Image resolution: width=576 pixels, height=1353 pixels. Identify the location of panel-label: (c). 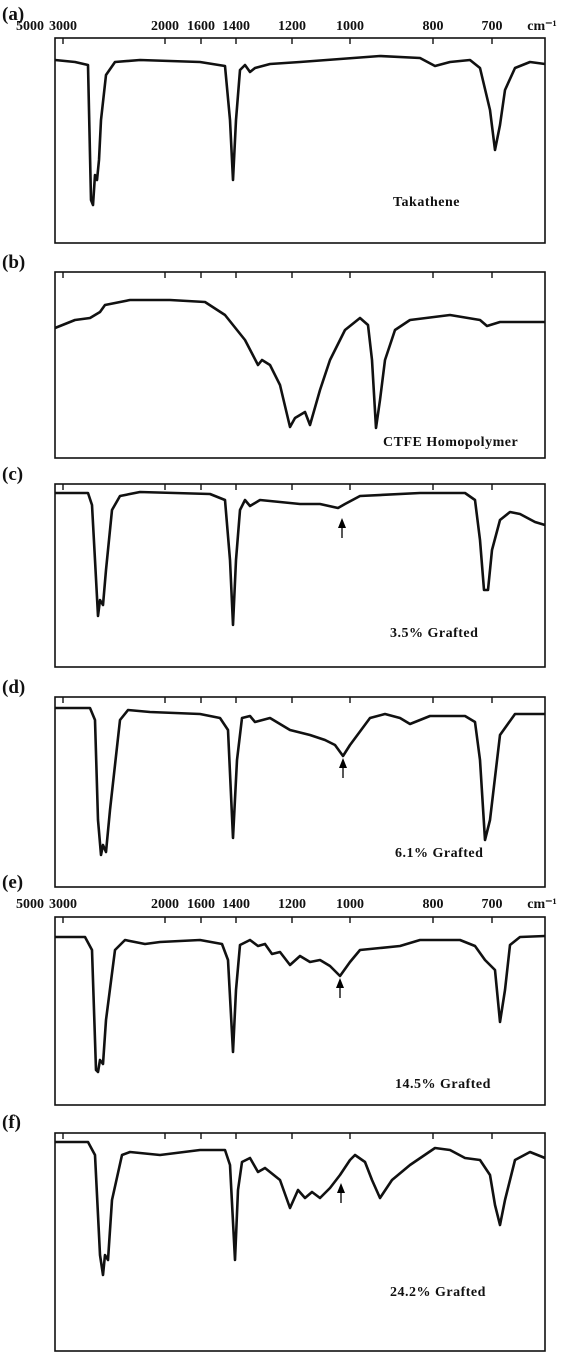
(12, 474).